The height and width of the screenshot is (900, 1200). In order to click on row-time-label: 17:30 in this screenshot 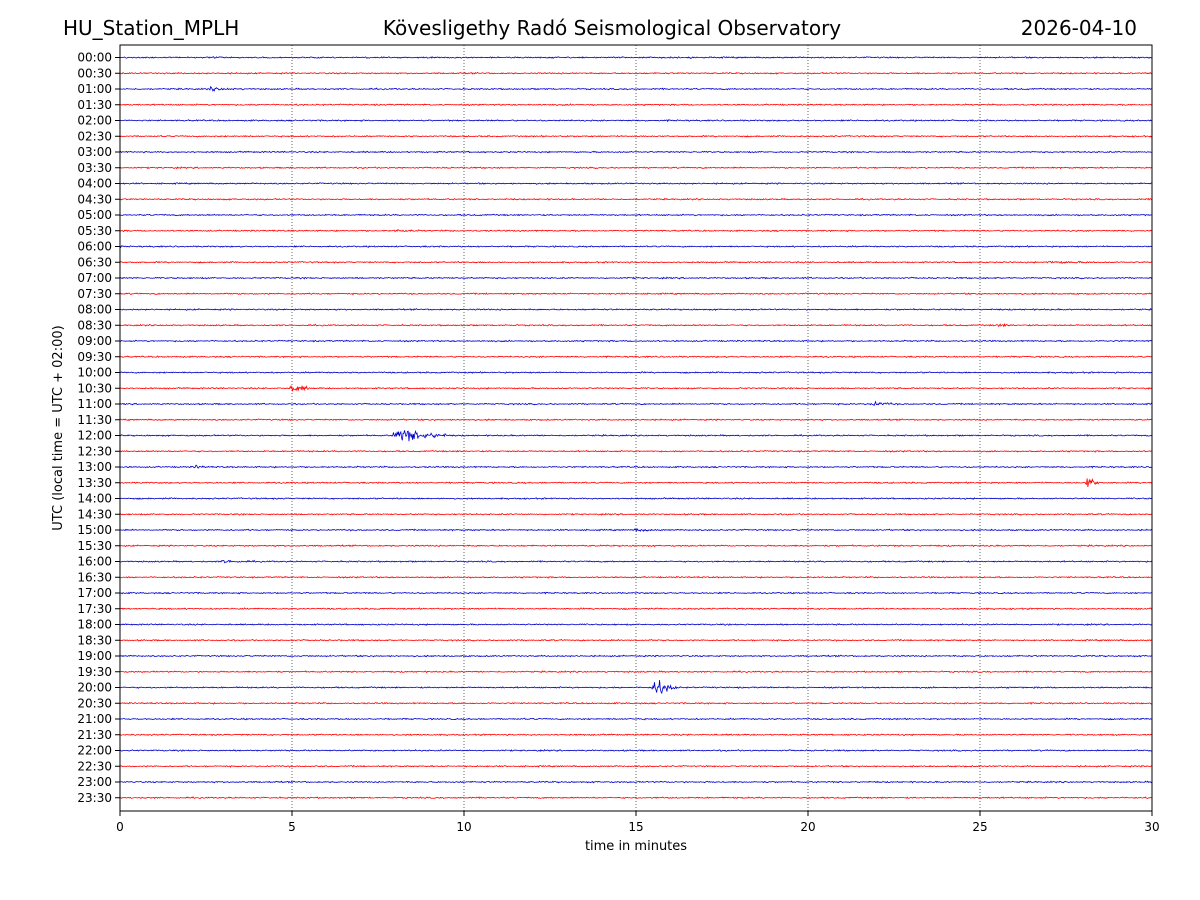, I will do `click(94, 609)`.